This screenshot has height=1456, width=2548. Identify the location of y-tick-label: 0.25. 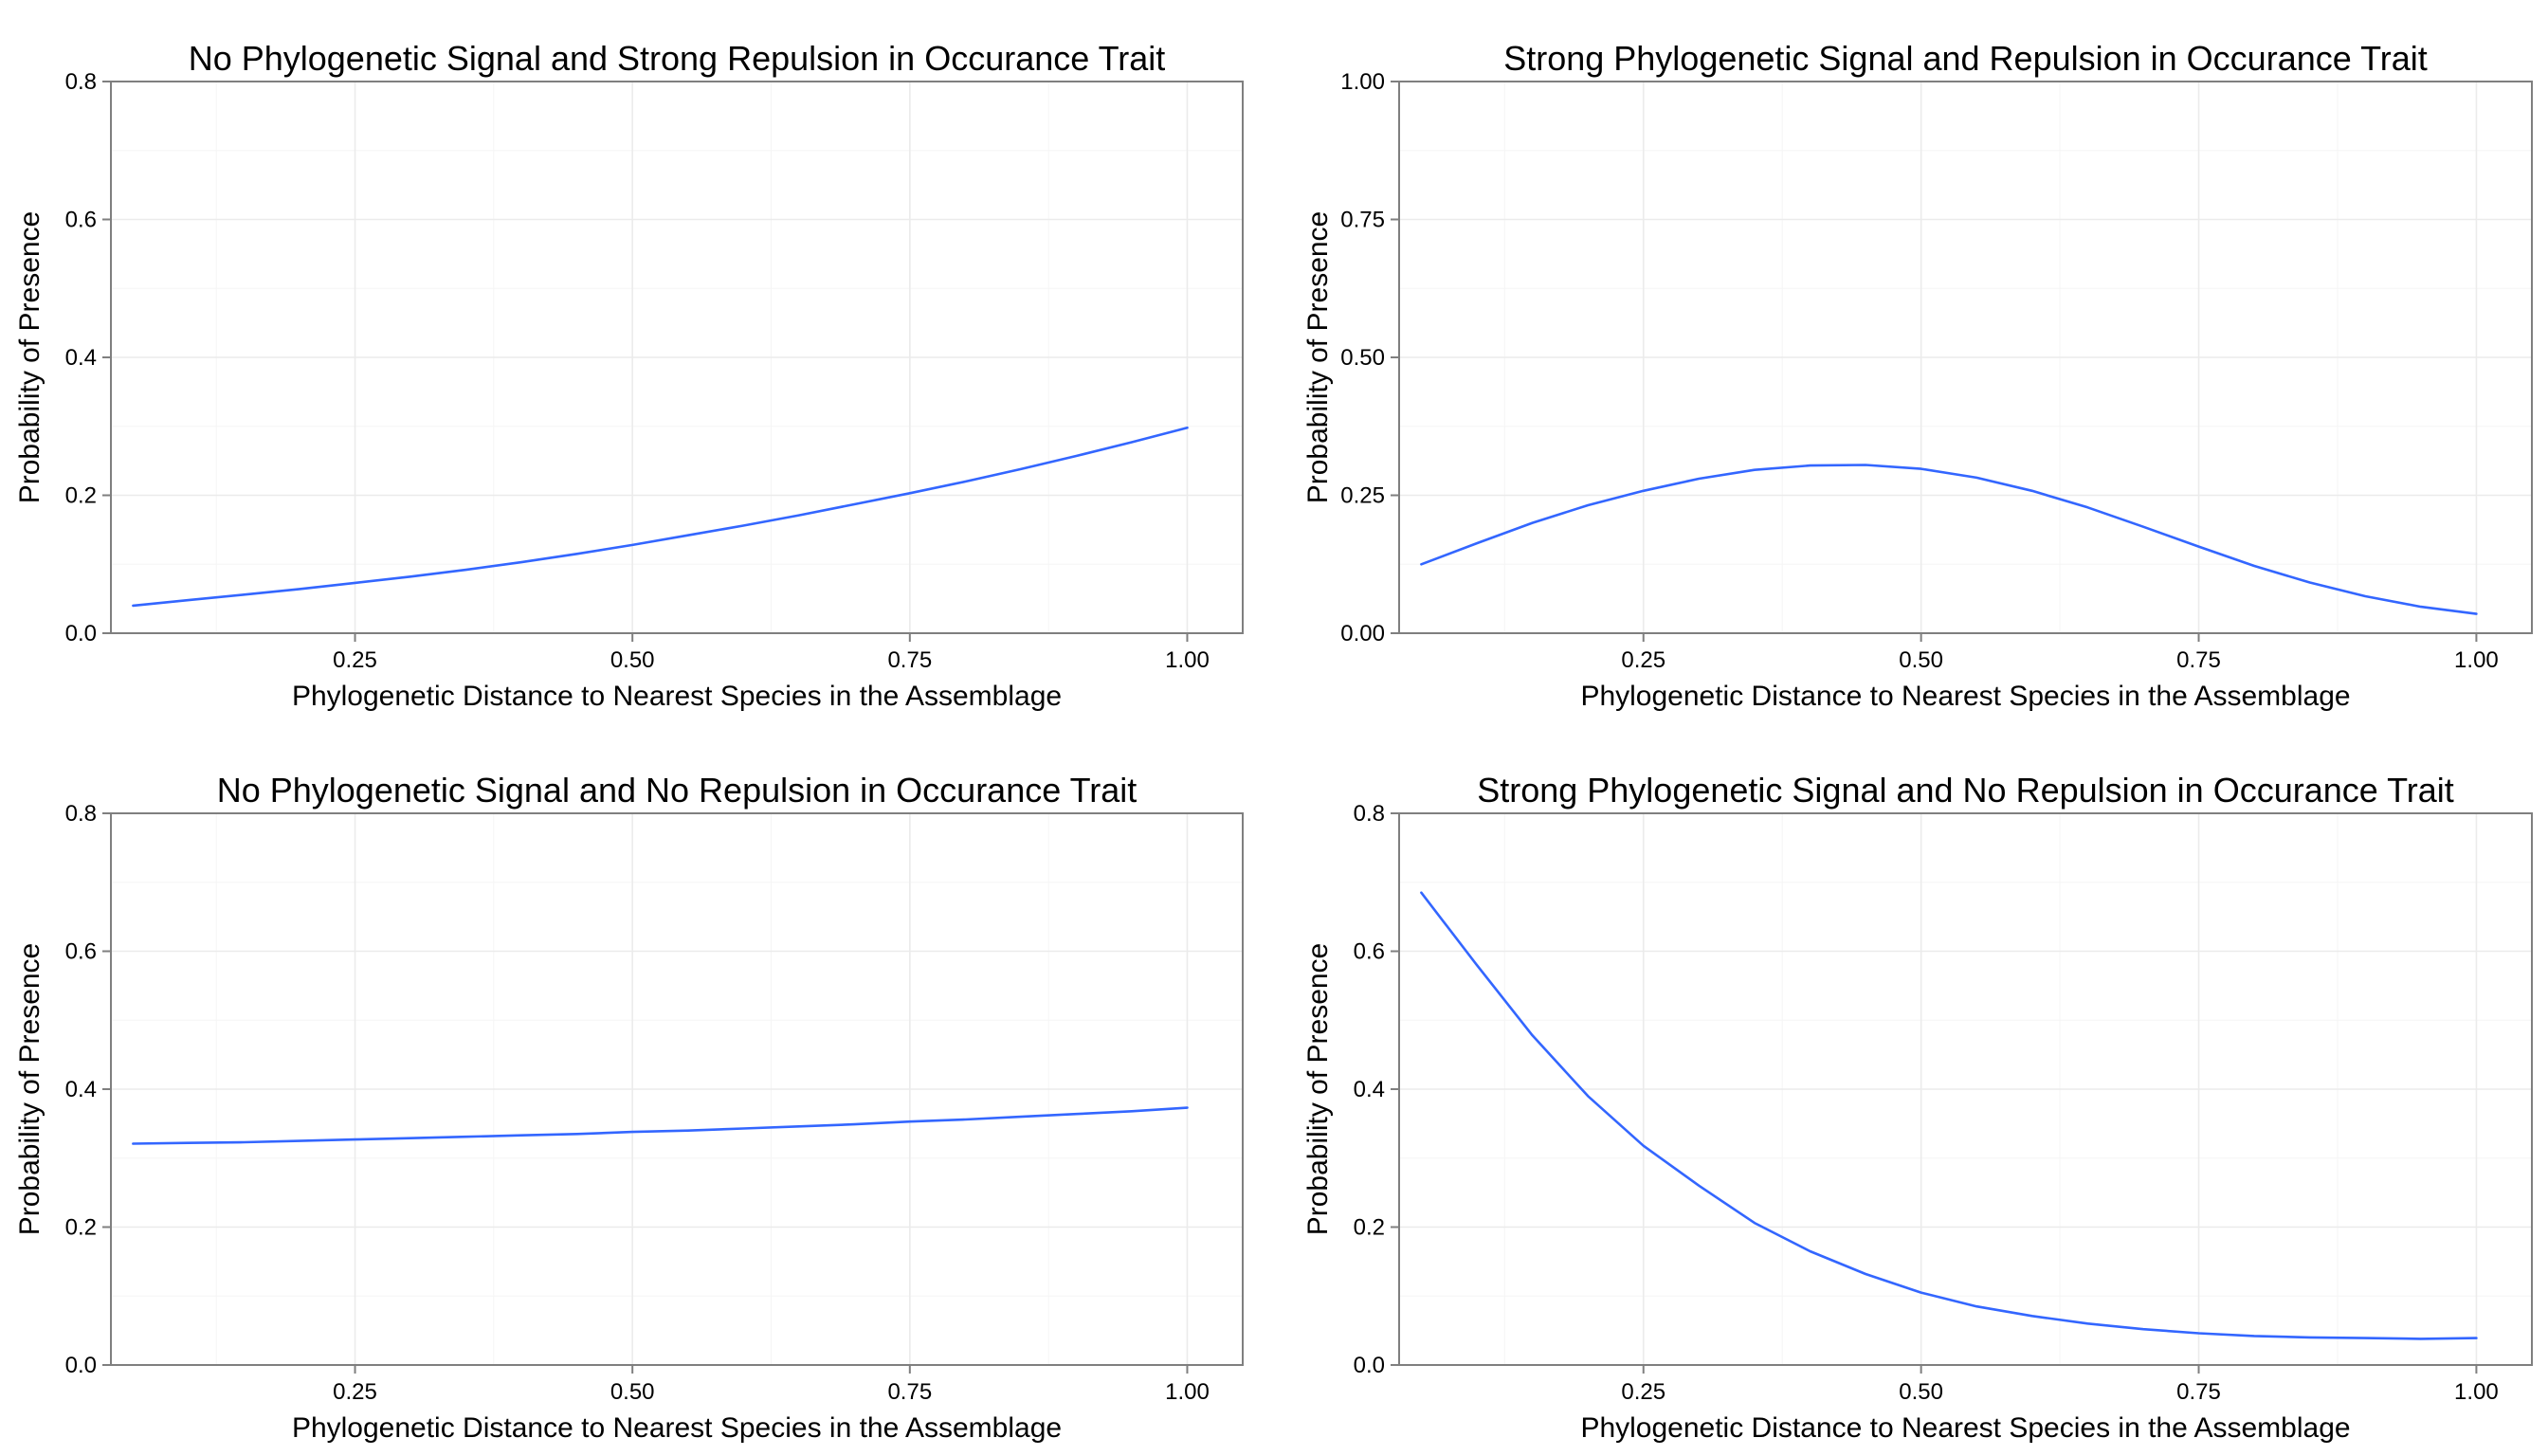
(1362, 496).